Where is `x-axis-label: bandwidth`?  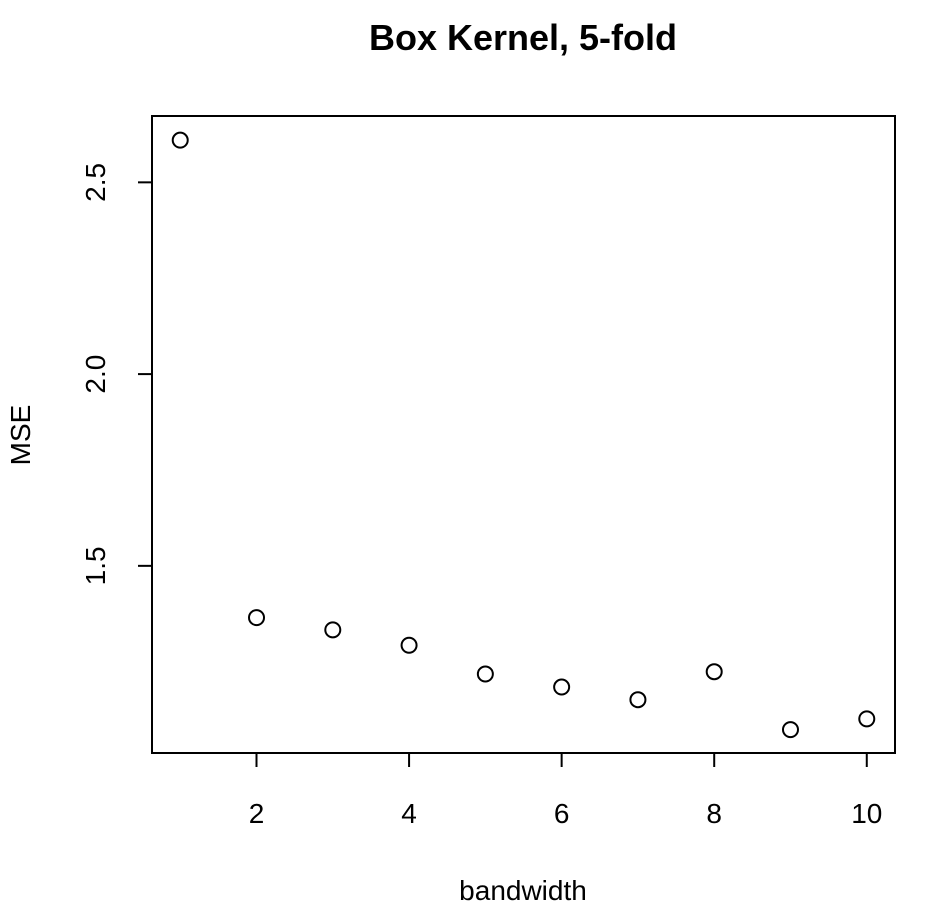
x-axis-label: bandwidth is located at coordinates (523, 890).